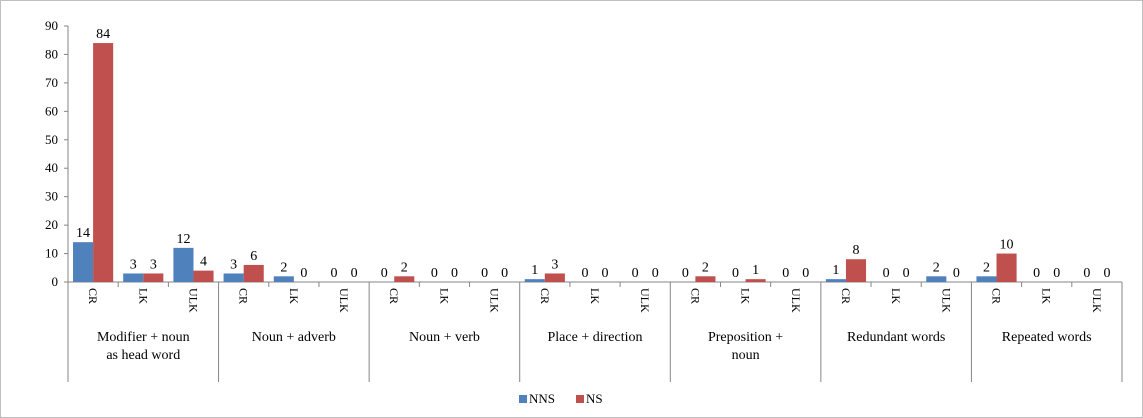 Image resolution: width=1143 pixels, height=418 pixels. Describe the element at coordinates (203, 262) in the screenshot. I see `data-label: 4` at that location.